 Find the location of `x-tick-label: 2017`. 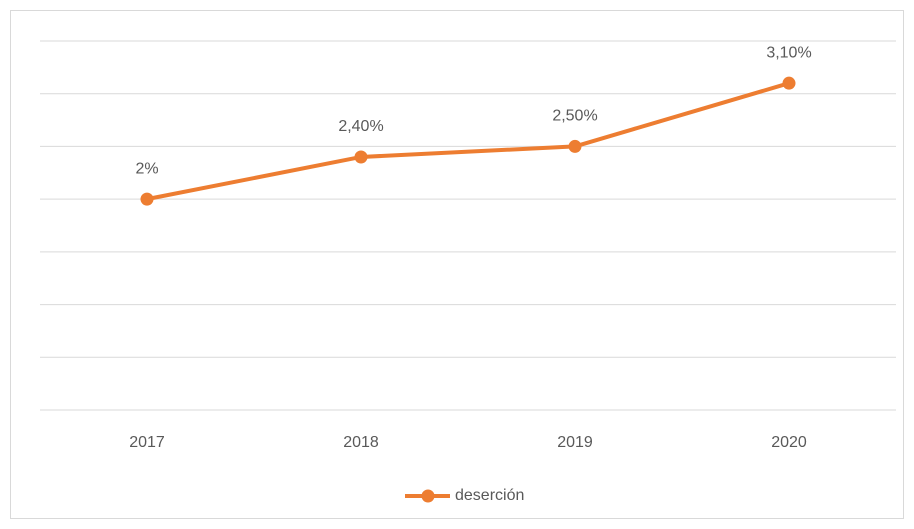

x-tick-label: 2017 is located at coordinates (147, 442).